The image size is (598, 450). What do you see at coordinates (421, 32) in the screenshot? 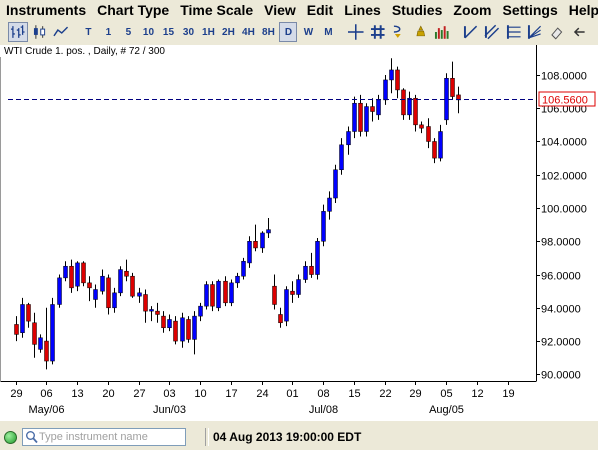
I see `alert-icon` at bounding box center [421, 32].